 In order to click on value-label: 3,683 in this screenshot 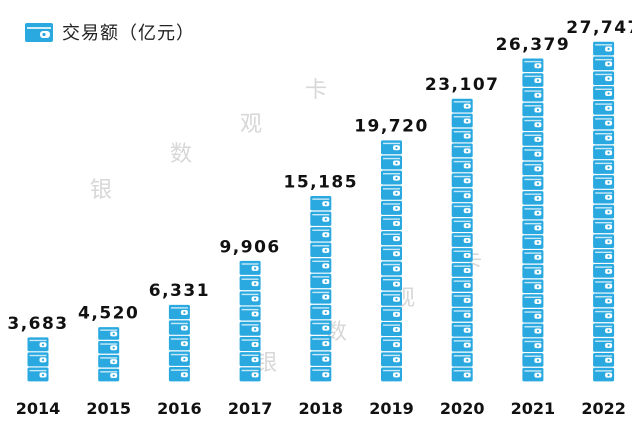, I will do `click(37, 324)`.